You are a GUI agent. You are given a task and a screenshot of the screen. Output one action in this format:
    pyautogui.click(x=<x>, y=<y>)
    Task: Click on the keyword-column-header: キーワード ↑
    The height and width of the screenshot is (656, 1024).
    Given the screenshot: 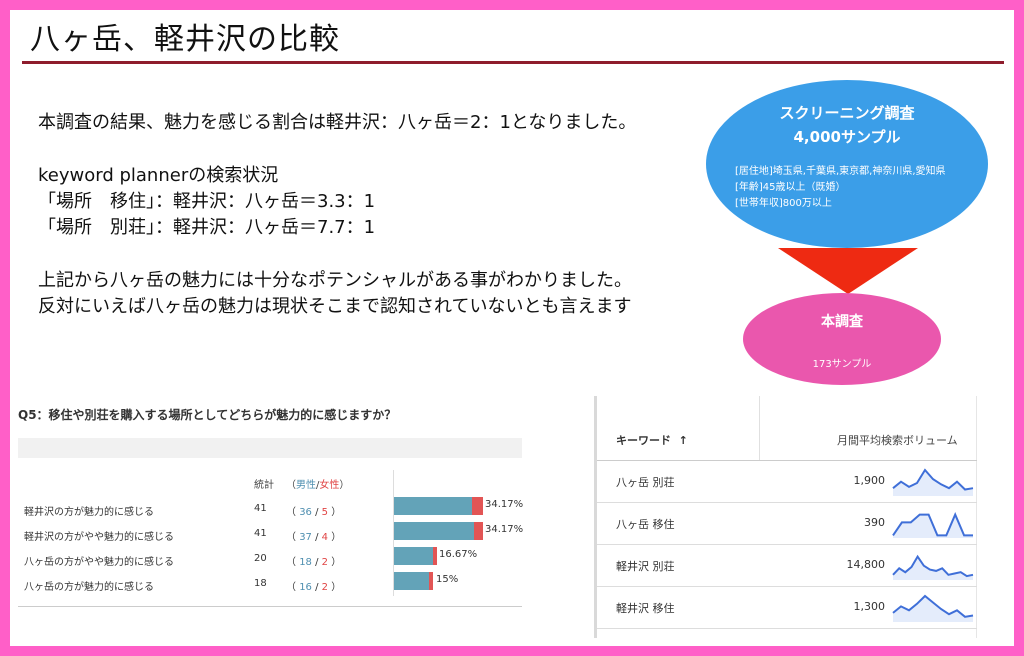 What is the action you would take?
    pyautogui.click(x=652, y=440)
    